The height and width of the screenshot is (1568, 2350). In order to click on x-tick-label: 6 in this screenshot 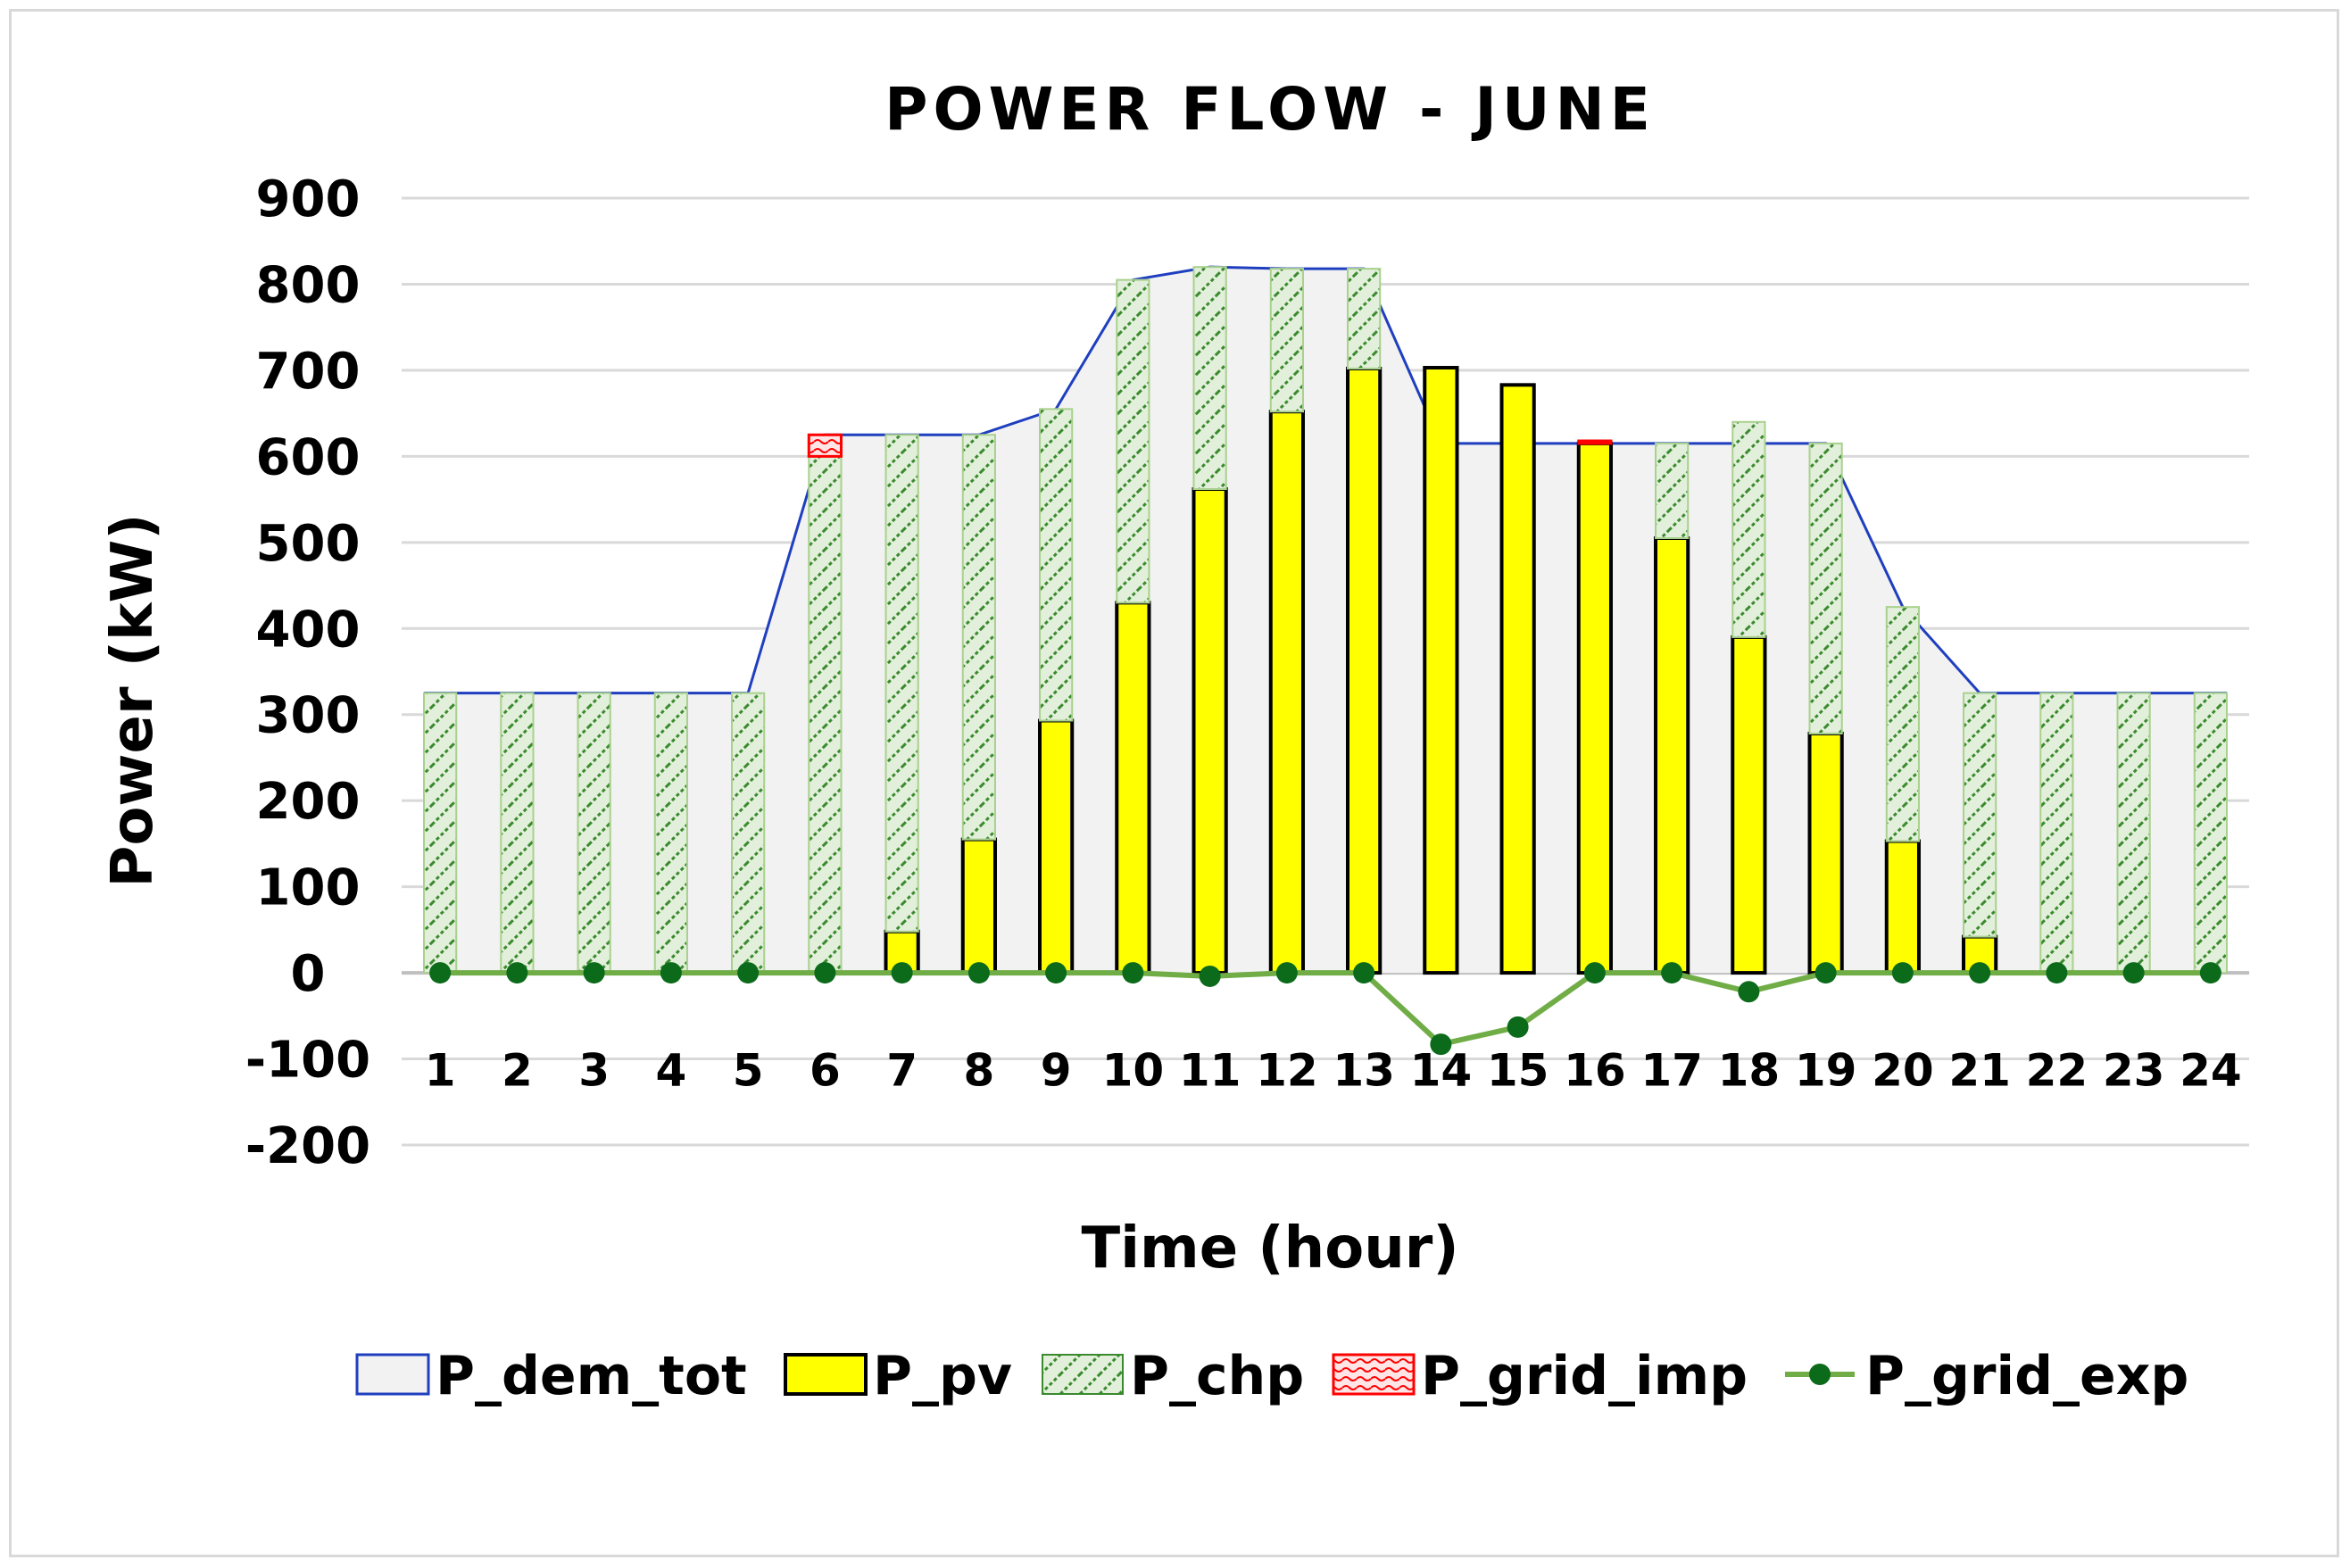, I will do `click(826, 1071)`.